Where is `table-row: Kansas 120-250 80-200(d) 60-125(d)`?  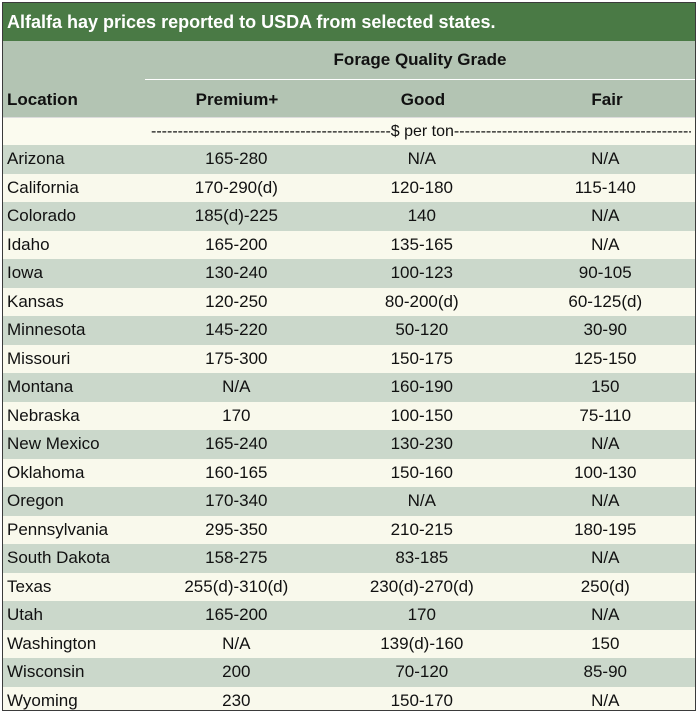
table-row: Kansas 120-250 80-200(d) 60-125(d) is located at coordinates (349, 301).